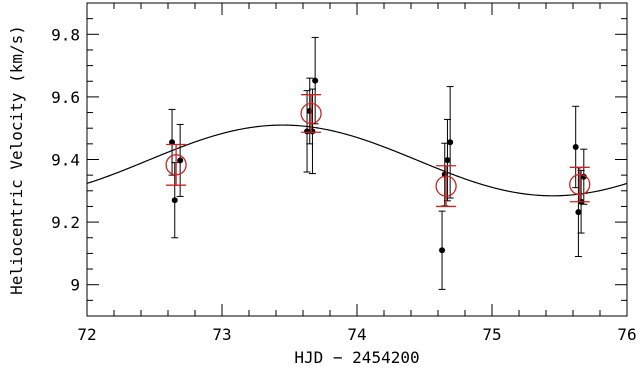 Image resolution: width=640 pixels, height=373 pixels. What do you see at coordinates (75, 285) in the screenshot?
I see `y-tick-label: 9` at bounding box center [75, 285].